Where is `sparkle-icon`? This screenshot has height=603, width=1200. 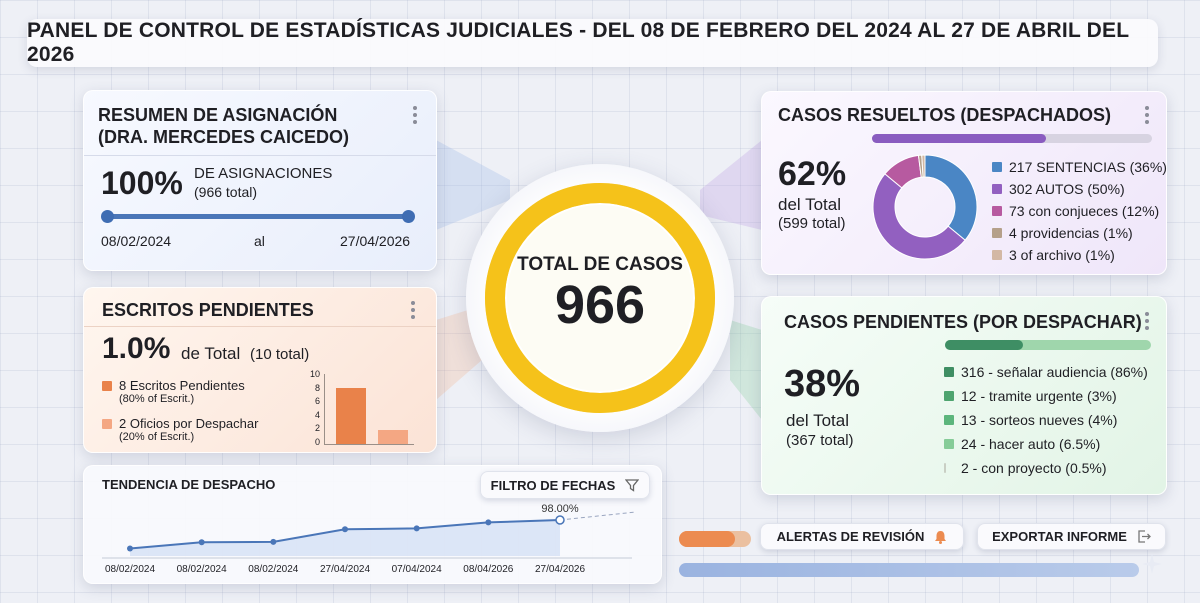 sparkle-icon is located at coordinates (1152, 564).